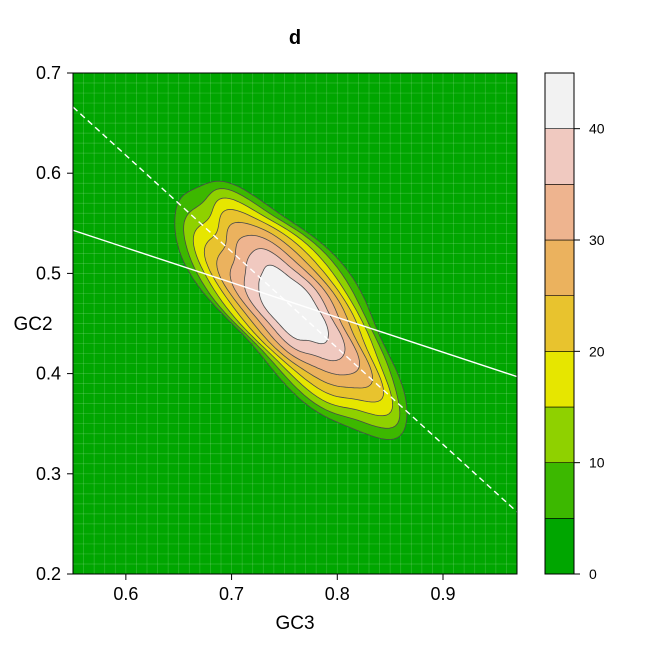  Describe the element at coordinates (294, 623) in the screenshot. I see `x-axis-label: GC3` at that location.